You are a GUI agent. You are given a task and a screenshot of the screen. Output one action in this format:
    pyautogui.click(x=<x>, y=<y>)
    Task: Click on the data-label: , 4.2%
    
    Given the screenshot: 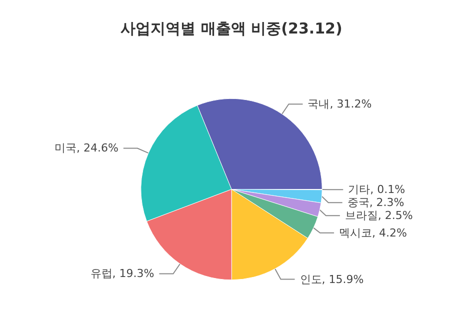 What is the action you would take?
    pyautogui.click(x=389, y=233)
    